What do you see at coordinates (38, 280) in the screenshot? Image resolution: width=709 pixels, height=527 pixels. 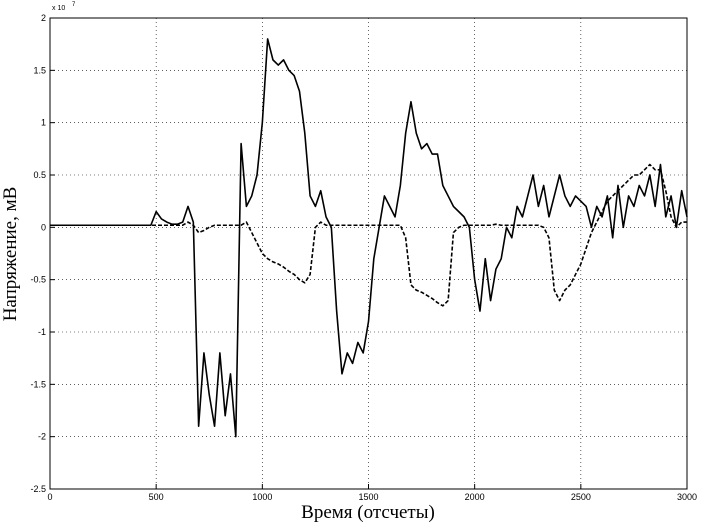 I see `y-tick-label: -0.5` at bounding box center [38, 280].